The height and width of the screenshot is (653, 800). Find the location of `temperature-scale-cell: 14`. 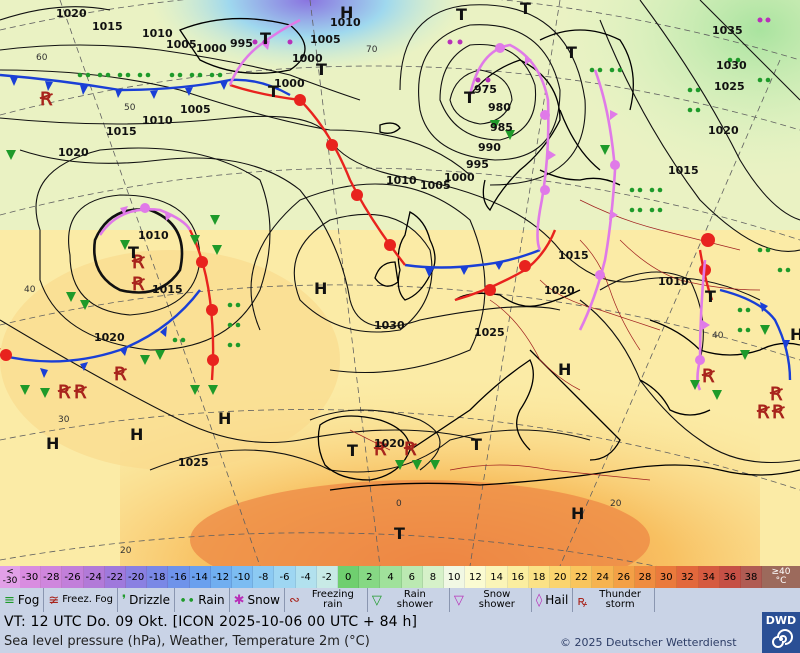

temperature-scale-cell: 14 is located at coordinates (497, 577).